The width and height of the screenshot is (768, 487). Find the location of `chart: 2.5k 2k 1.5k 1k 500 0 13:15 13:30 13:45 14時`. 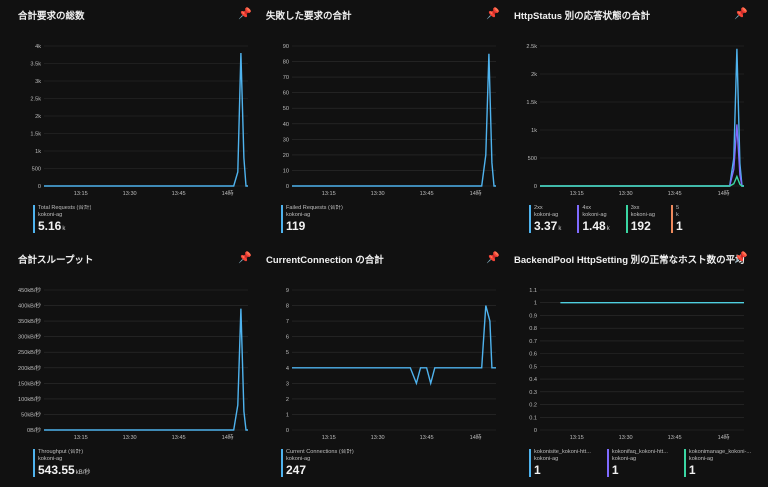

chart: 2.5k 2k 1.5k 1k 500 0 13:15 13:30 13:45 14時 is located at coordinates (635, 120).